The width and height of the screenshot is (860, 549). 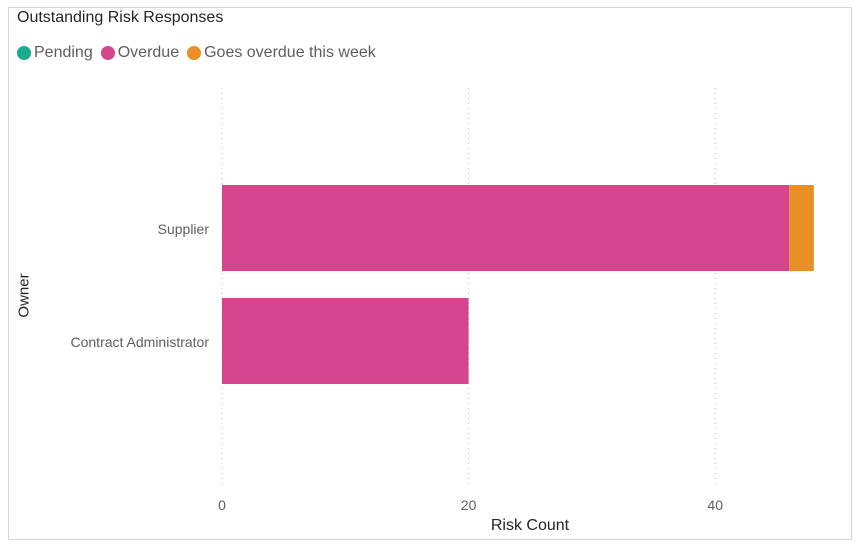 I want to click on legend-item-goes-overdue: Goes overdue this week, so click(x=281, y=53).